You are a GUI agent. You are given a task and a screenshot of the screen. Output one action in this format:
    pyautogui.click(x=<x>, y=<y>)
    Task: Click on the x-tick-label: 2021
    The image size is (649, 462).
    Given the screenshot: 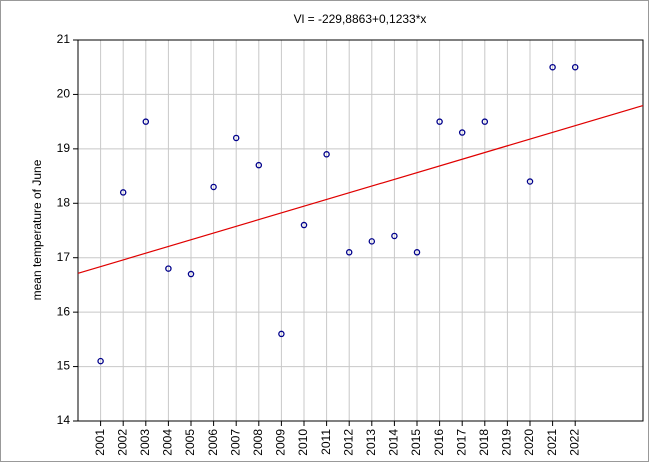 What is the action you would take?
    pyautogui.click(x=552, y=442)
    